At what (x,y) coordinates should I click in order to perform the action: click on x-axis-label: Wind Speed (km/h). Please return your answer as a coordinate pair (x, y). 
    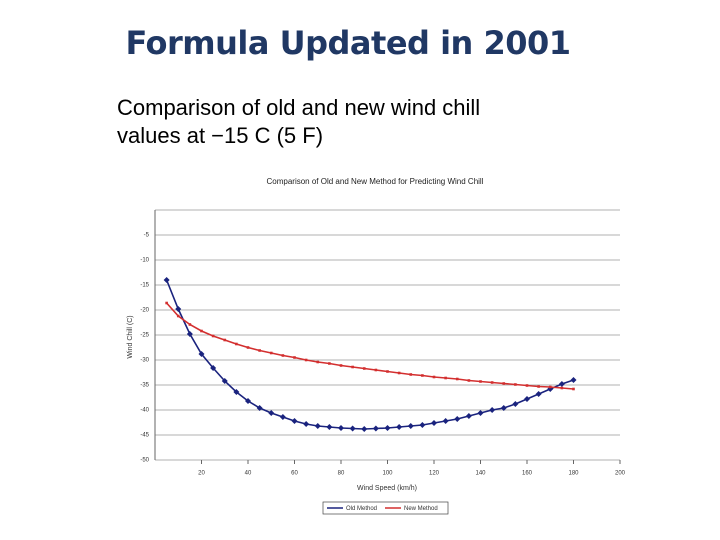
    Looking at the image, I should click on (387, 488).